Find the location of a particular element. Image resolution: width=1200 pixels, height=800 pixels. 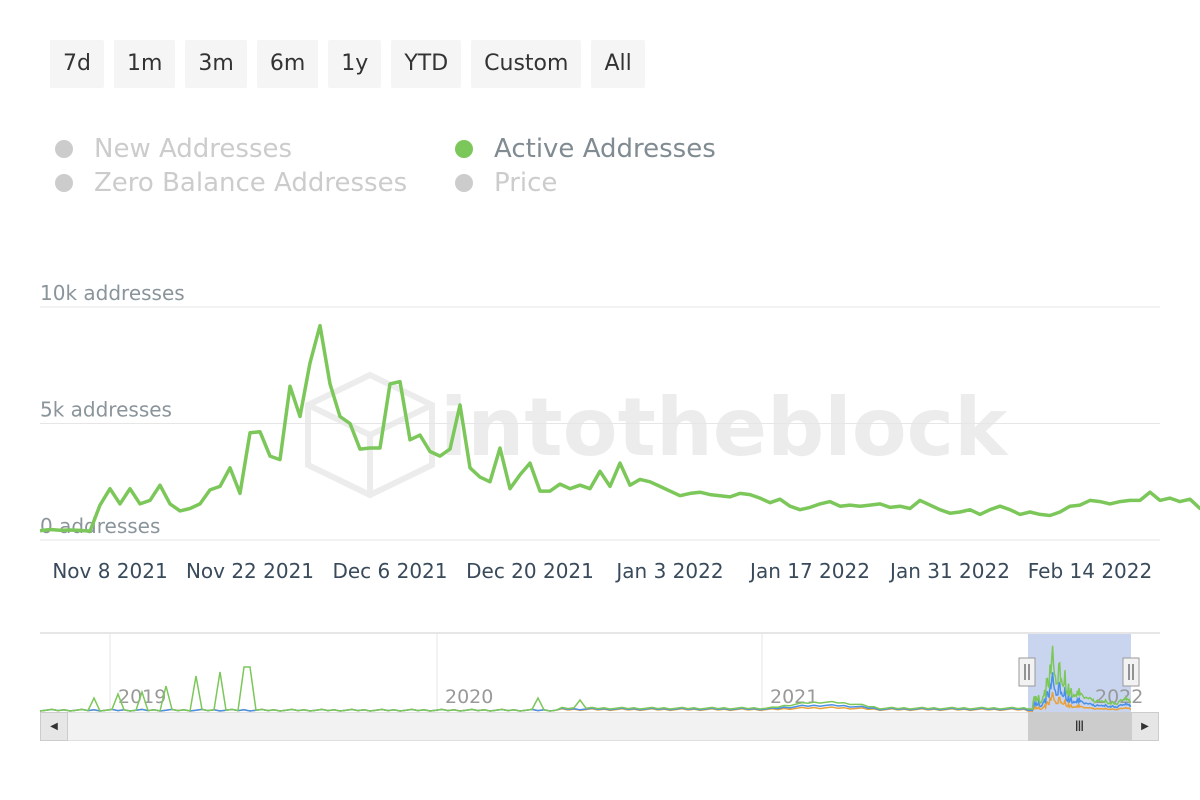

navigator-grid is located at coordinates (598, 673).